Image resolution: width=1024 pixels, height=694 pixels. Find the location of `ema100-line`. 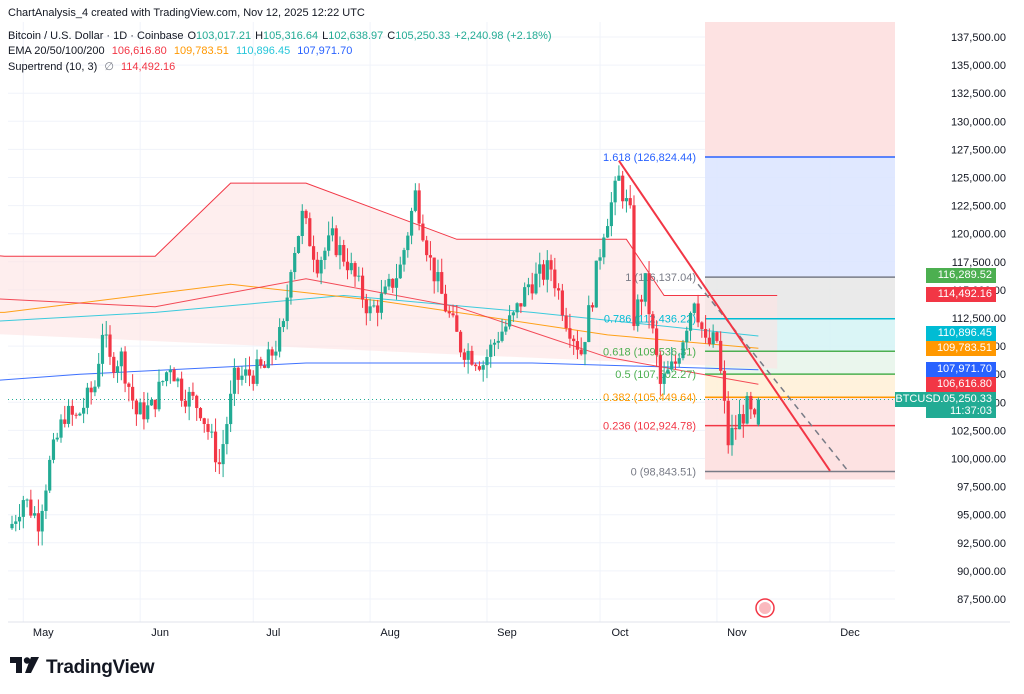

ema100-line is located at coordinates (379, 315).